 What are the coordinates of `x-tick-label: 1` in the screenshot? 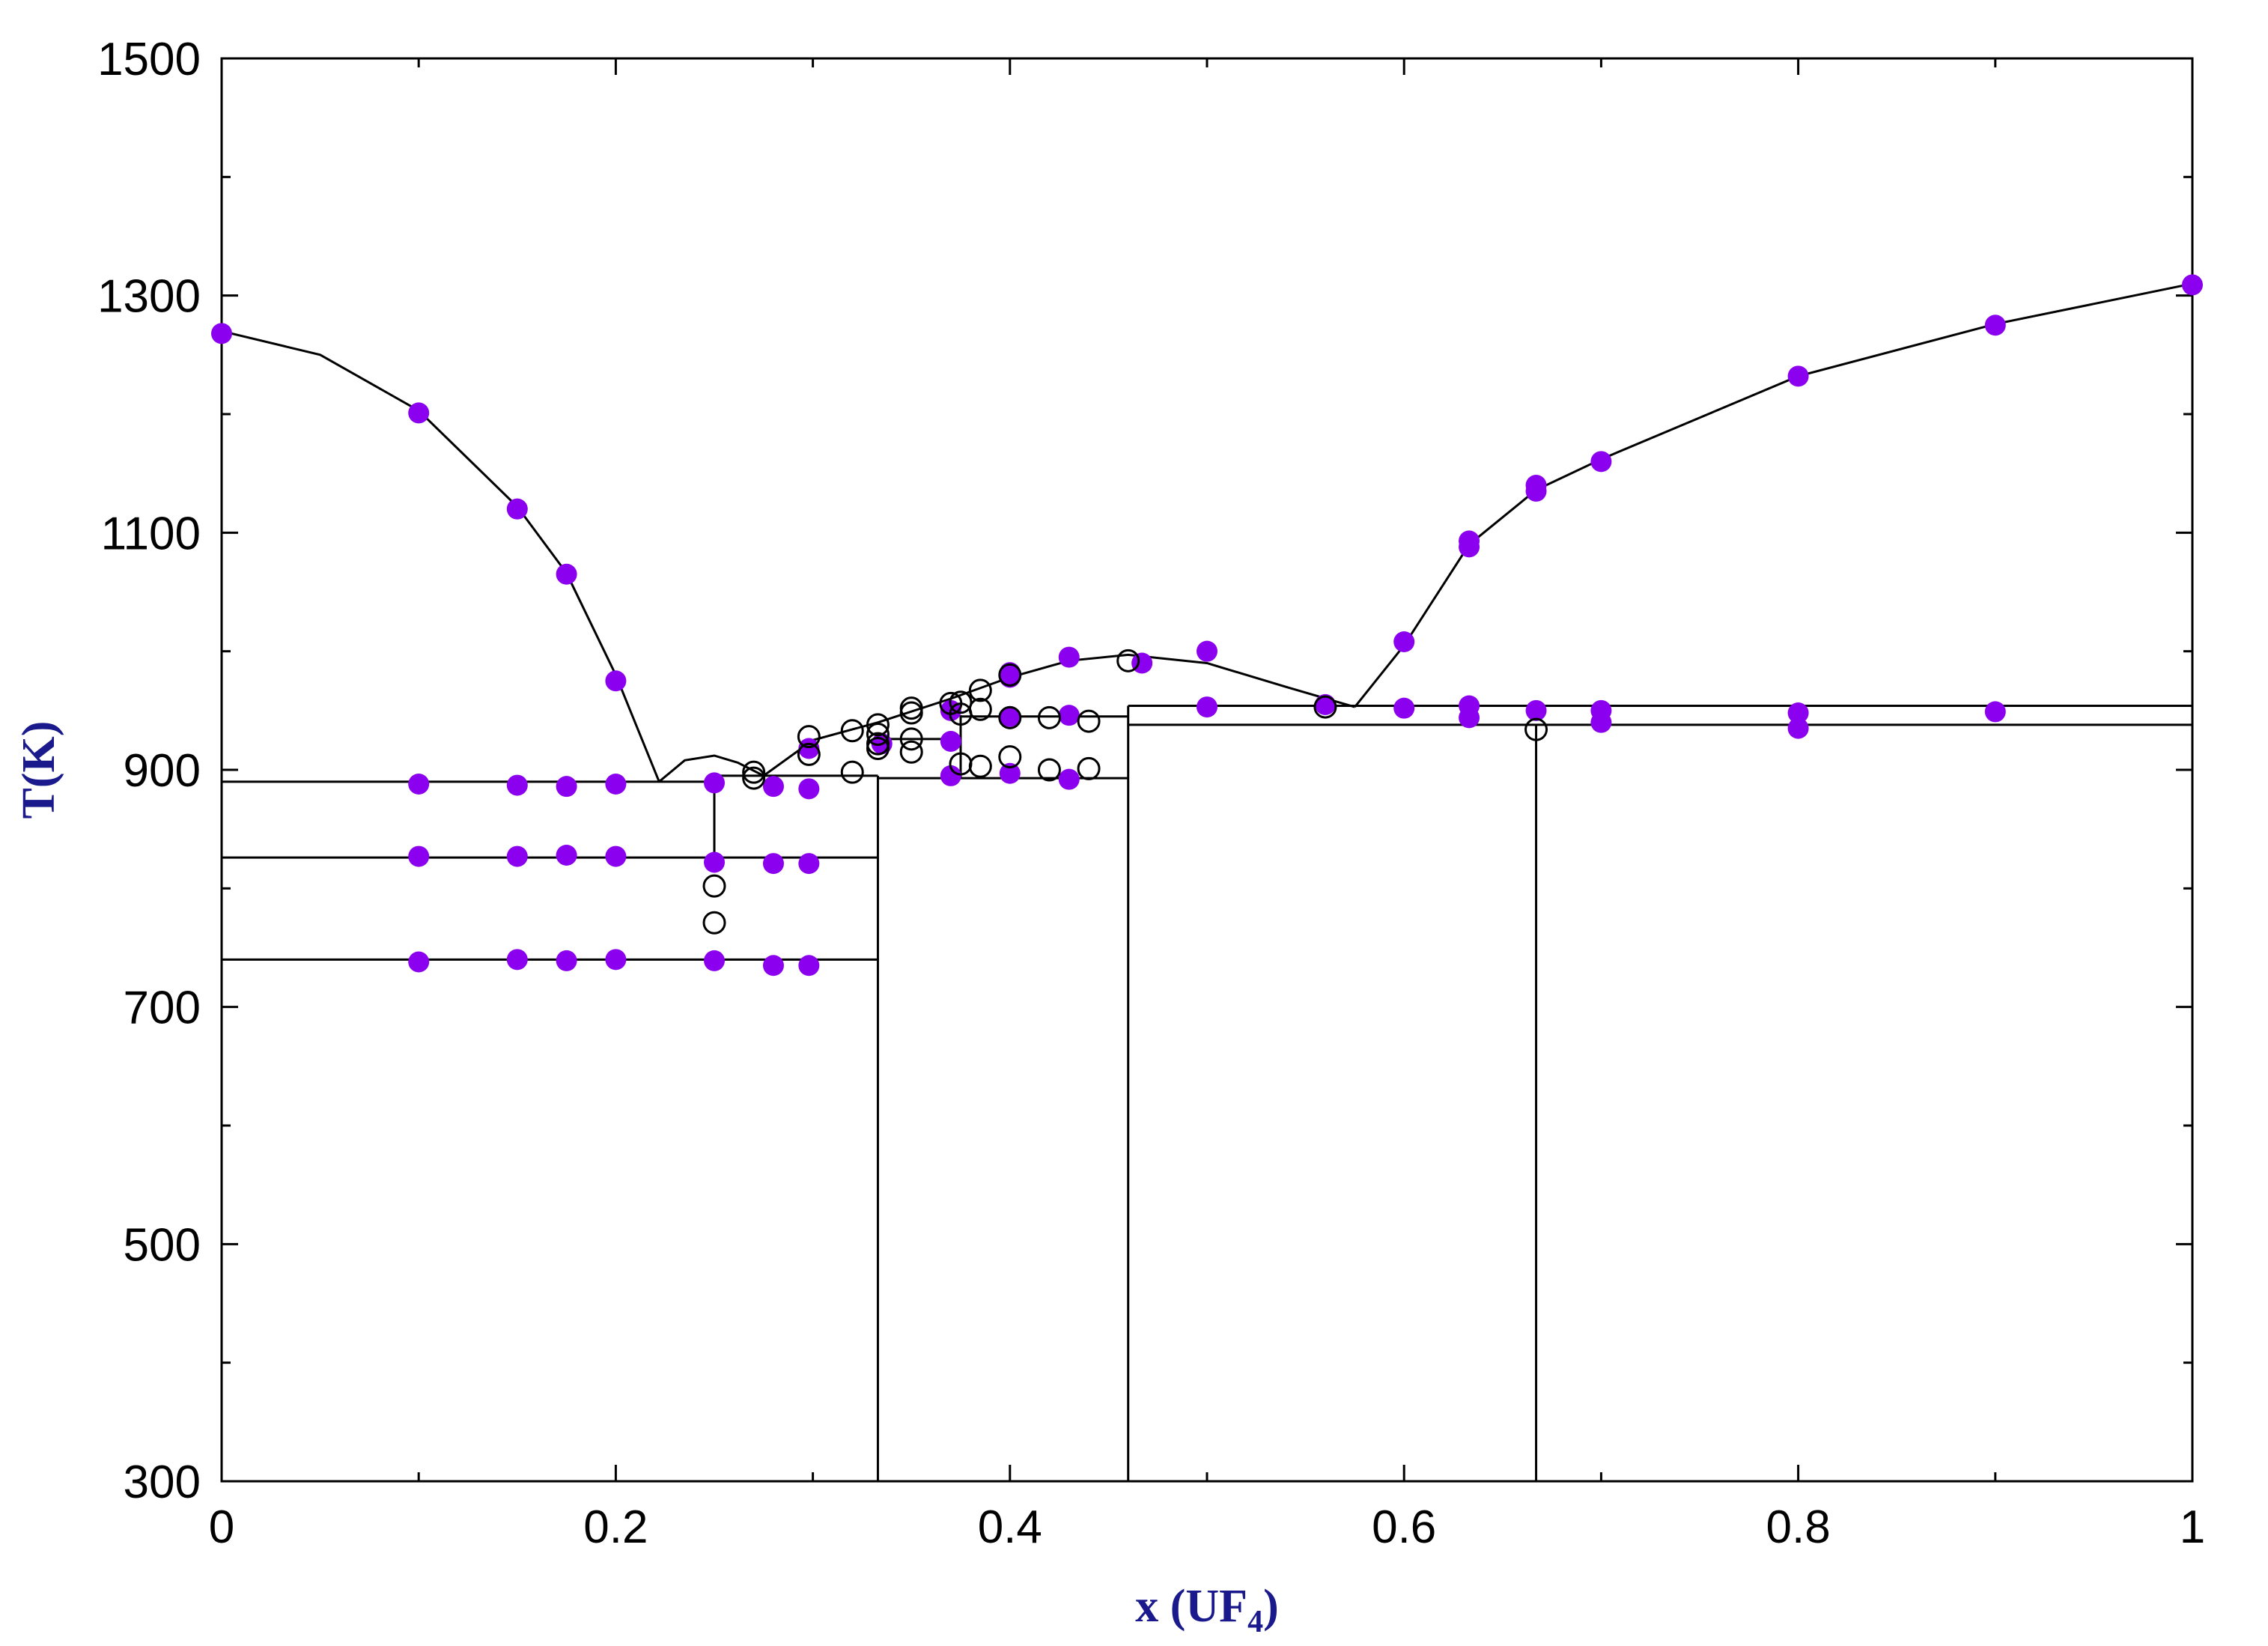 It's located at (2192, 1527).